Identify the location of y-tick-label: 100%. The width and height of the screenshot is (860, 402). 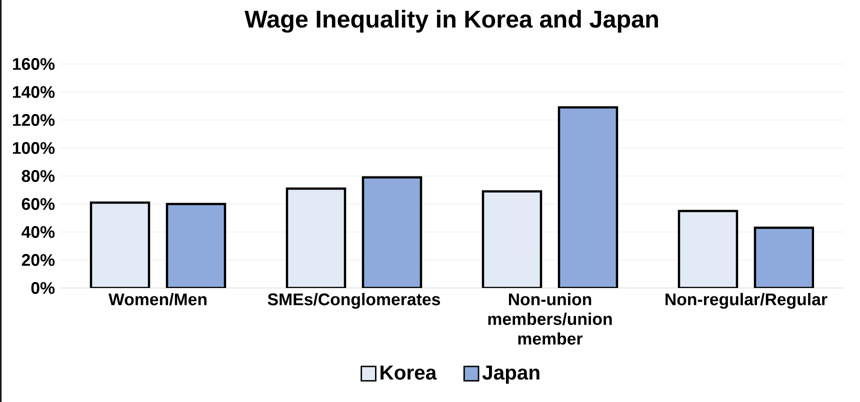
(33, 148).